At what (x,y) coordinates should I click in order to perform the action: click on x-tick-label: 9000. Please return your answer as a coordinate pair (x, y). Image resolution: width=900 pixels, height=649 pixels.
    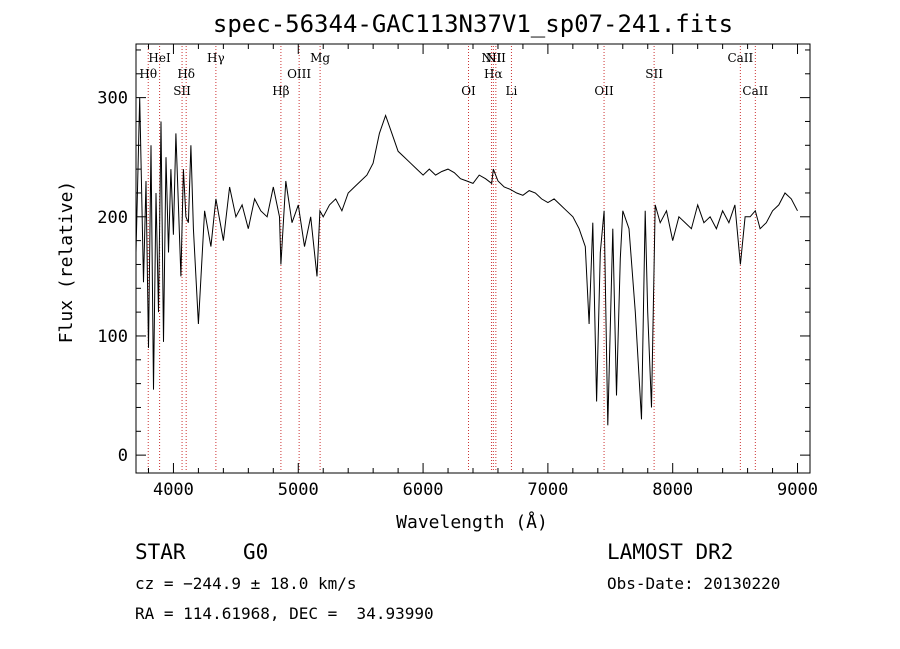
    Looking at the image, I should click on (797, 490).